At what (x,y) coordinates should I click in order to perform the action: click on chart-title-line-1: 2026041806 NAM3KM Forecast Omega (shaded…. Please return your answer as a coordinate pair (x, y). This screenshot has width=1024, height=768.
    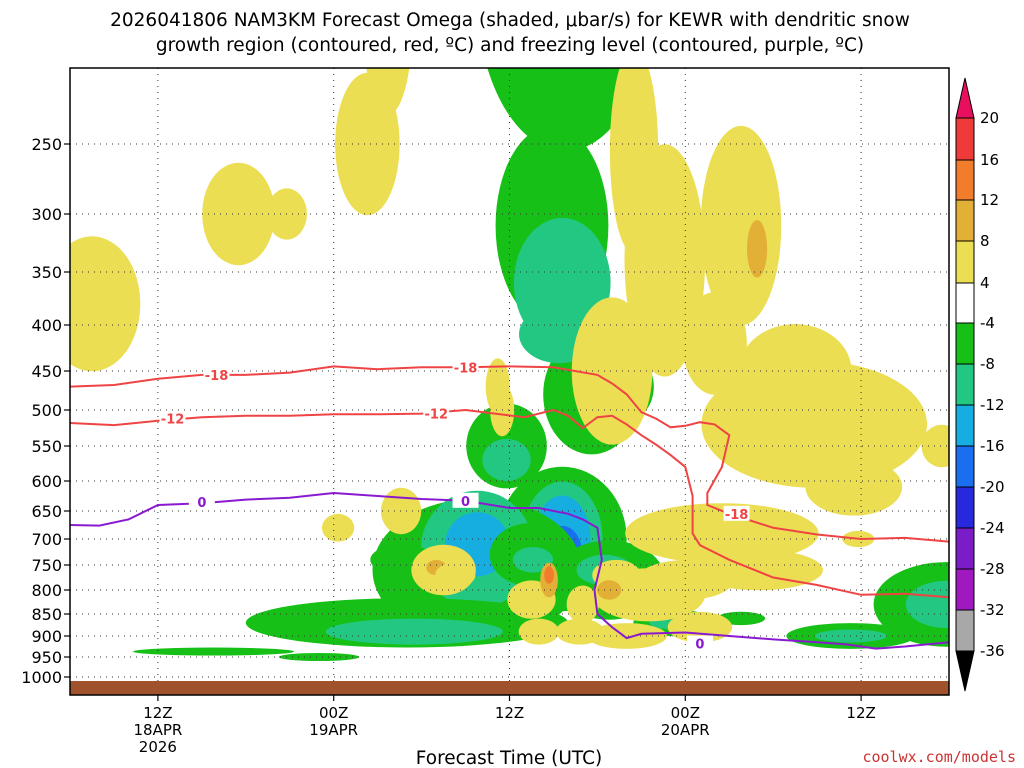
    Looking at the image, I should click on (510, 20).